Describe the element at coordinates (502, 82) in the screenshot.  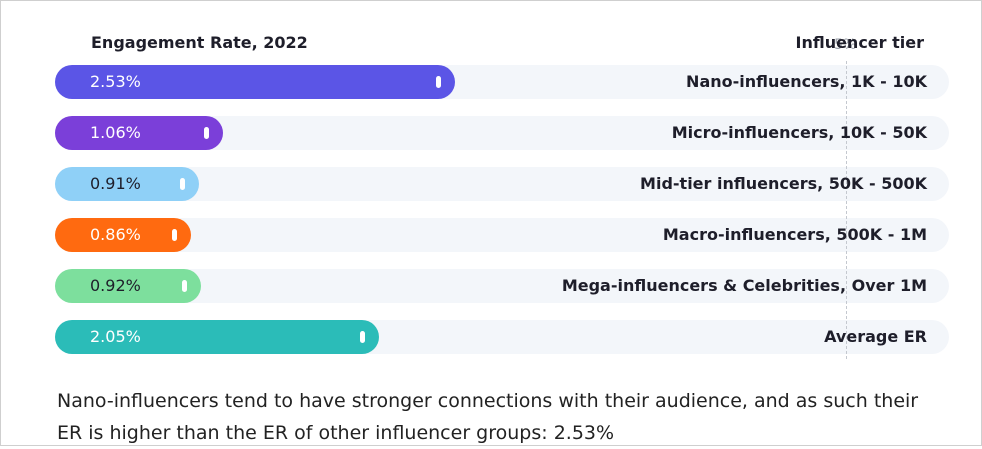
I see `bar-row: 2.53% Nano-influencers, 1K - 10K` at that location.